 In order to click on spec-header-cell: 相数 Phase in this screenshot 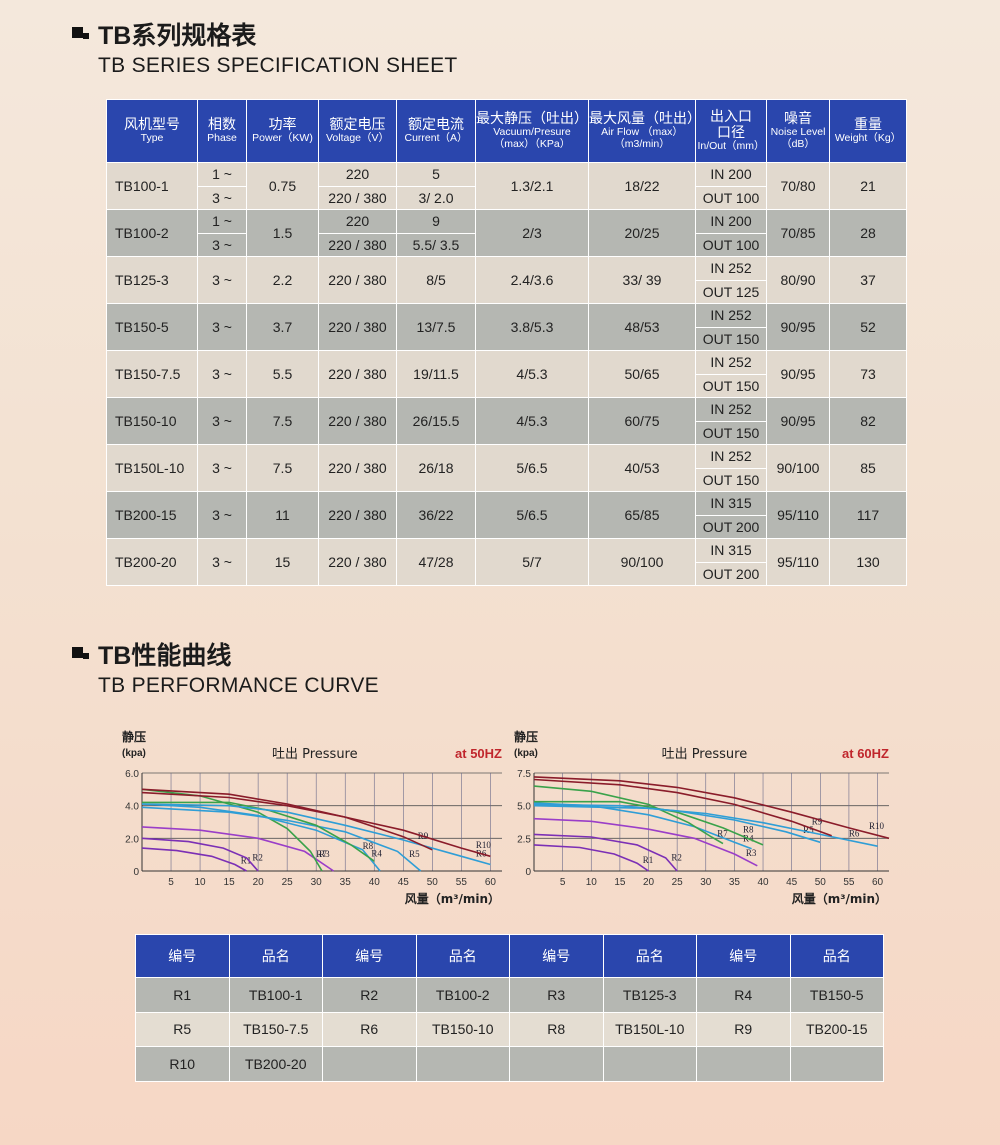, I will do `click(222, 131)`.